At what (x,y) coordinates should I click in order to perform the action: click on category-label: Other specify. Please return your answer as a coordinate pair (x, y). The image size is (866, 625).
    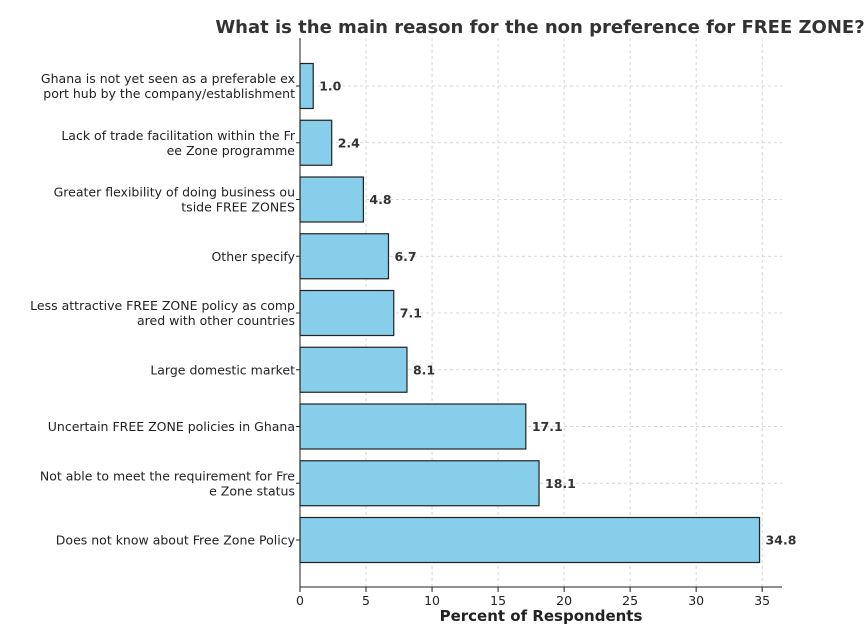
    Looking at the image, I should click on (253, 256).